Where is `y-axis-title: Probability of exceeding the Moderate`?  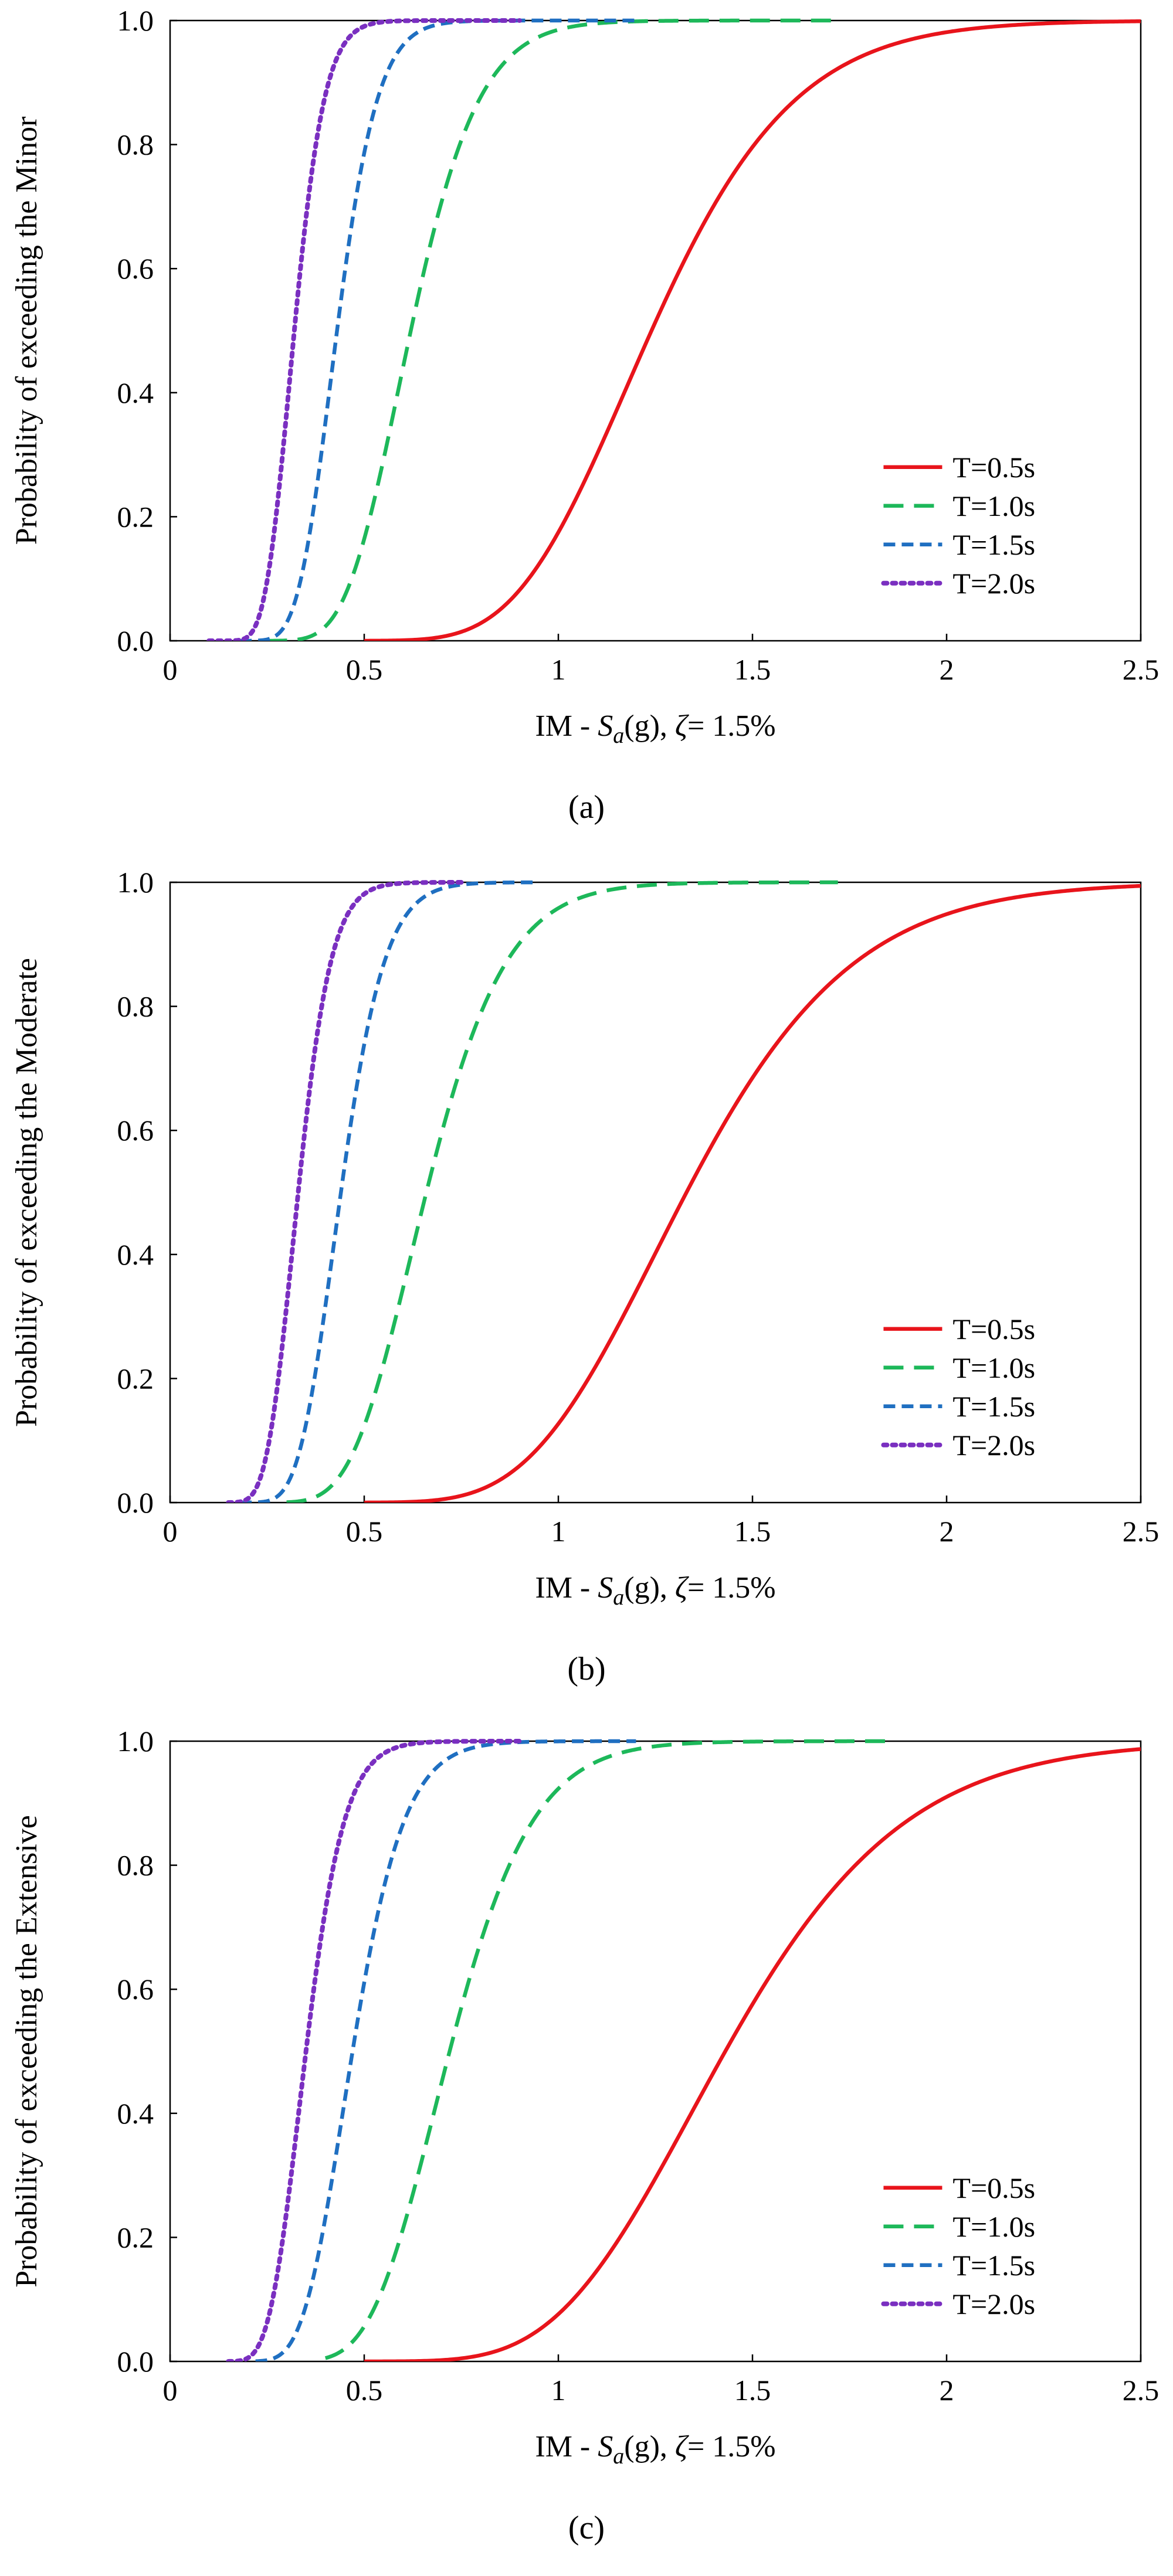 y-axis-title: Probability of exceeding the Moderate is located at coordinates (26, 1192).